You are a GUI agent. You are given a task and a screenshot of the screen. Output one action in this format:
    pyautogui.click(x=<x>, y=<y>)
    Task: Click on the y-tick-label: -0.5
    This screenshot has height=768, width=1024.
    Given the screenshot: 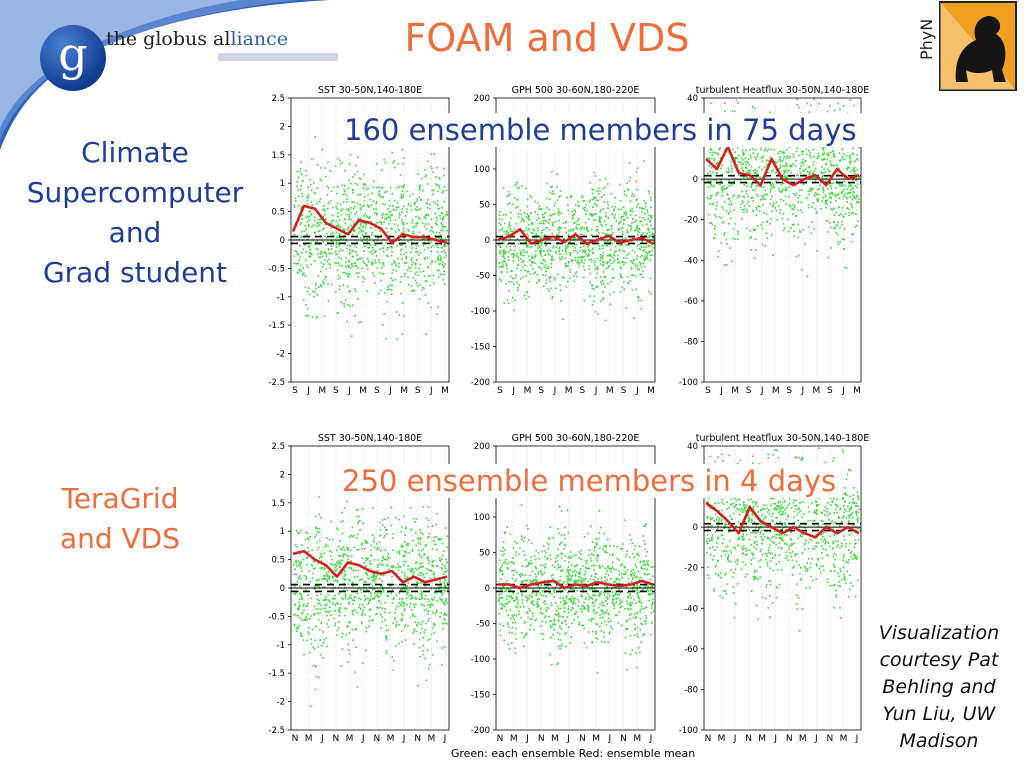 What is the action you would take?
    pyautogui.click(x=276, y=269)
    